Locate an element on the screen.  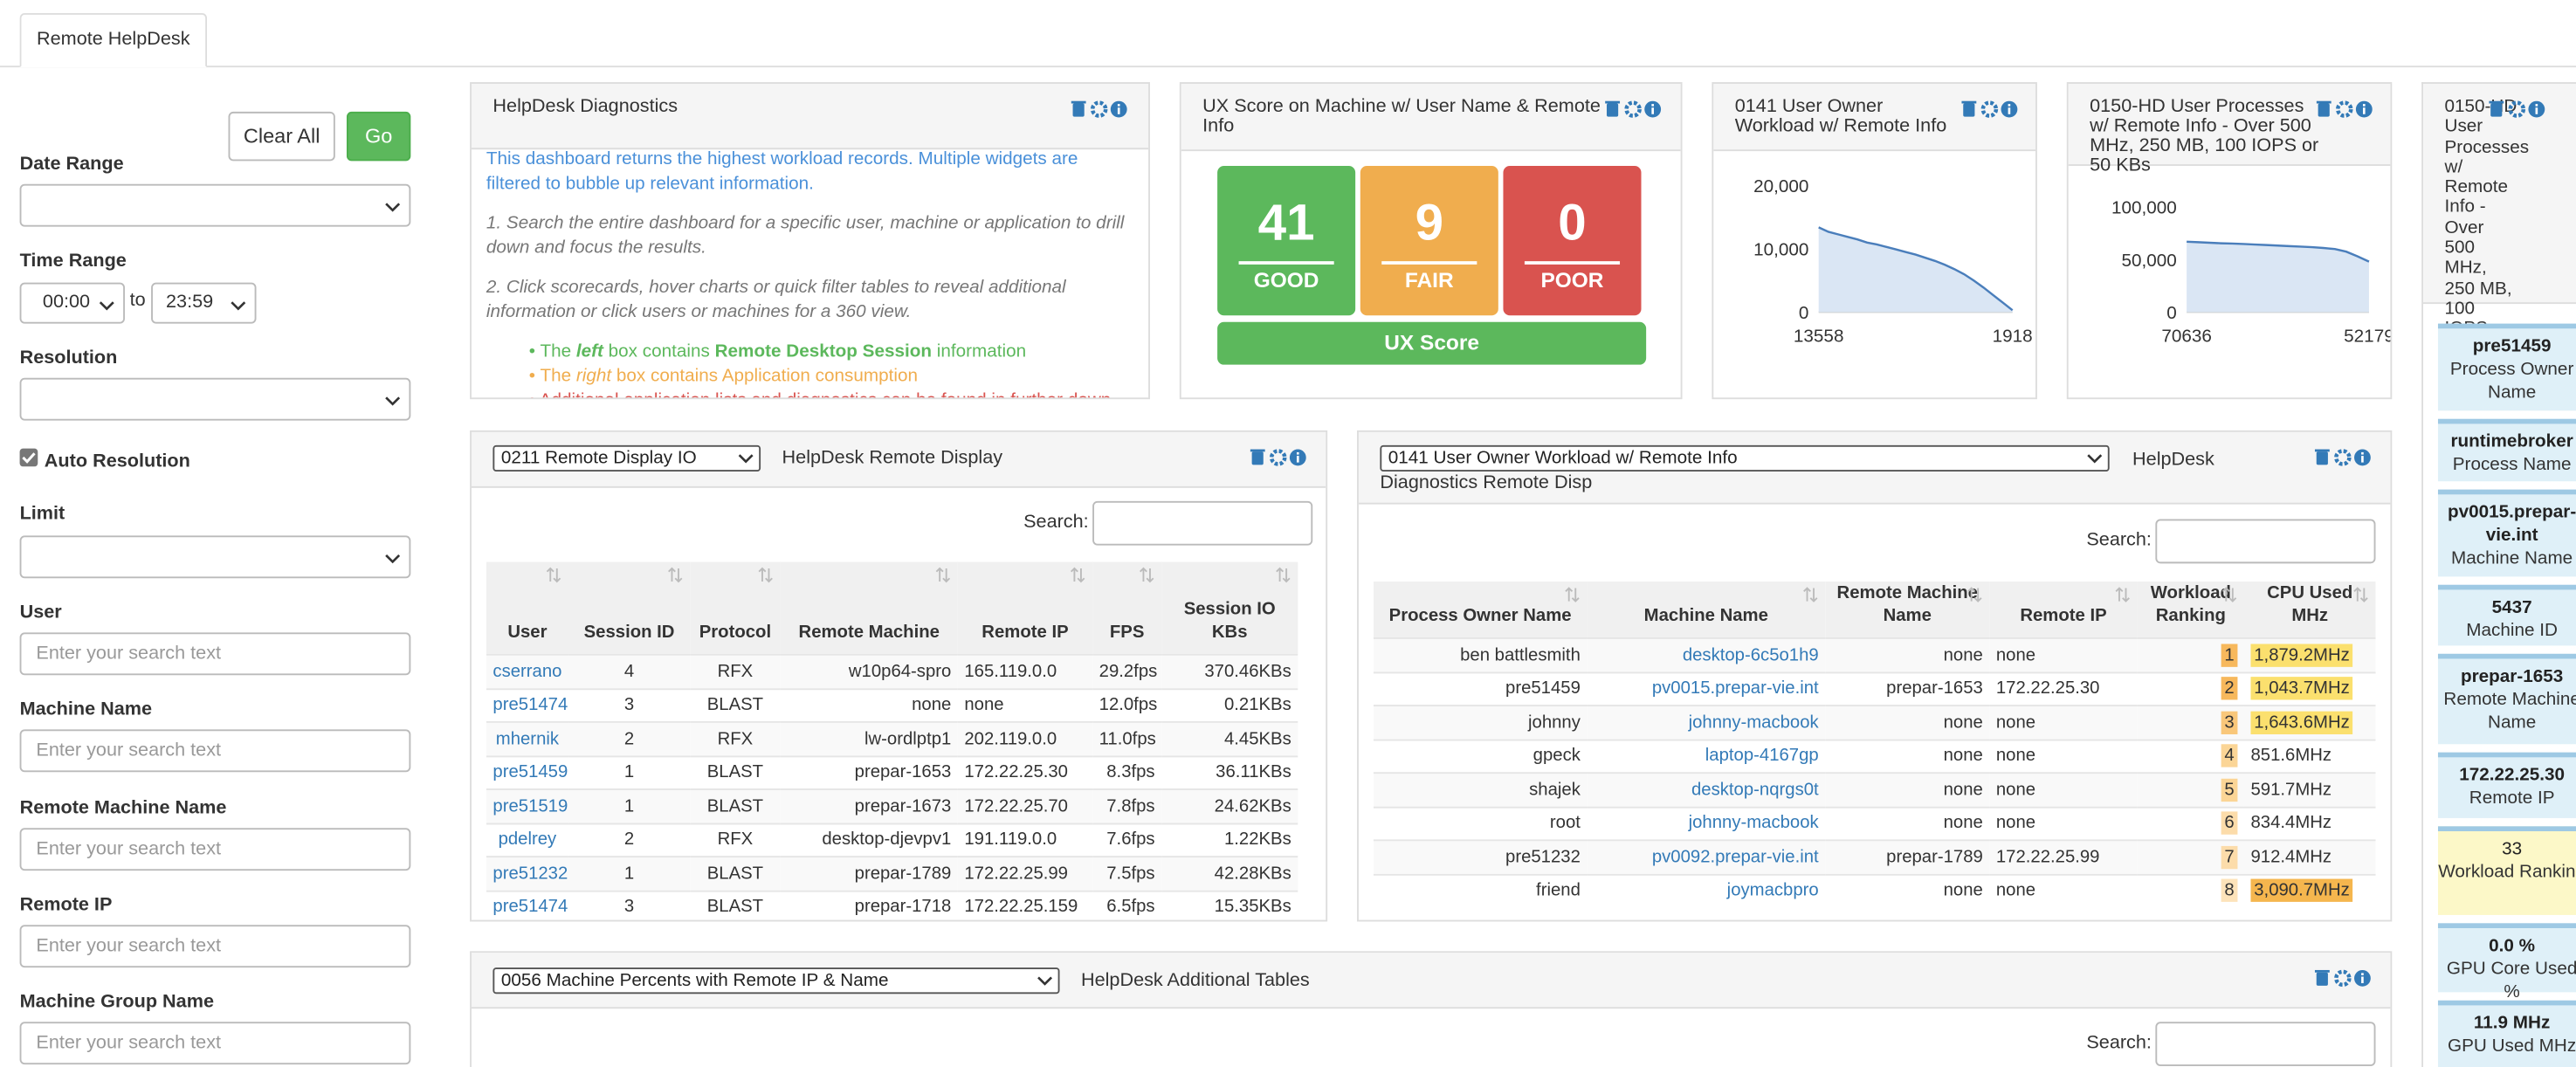
cell: 1,643.6MHz is located at coordinates (2309, 722).